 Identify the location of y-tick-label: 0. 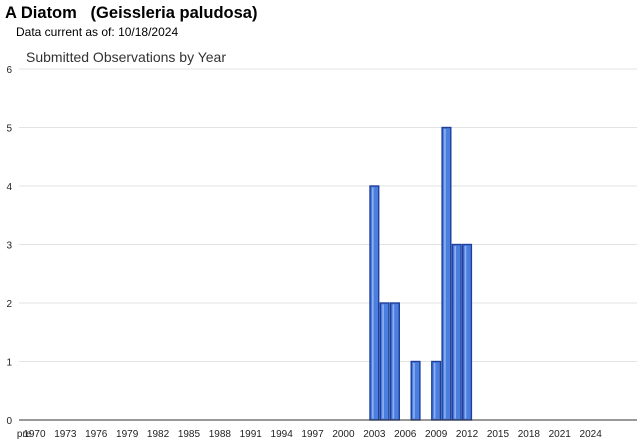
(9, 421).